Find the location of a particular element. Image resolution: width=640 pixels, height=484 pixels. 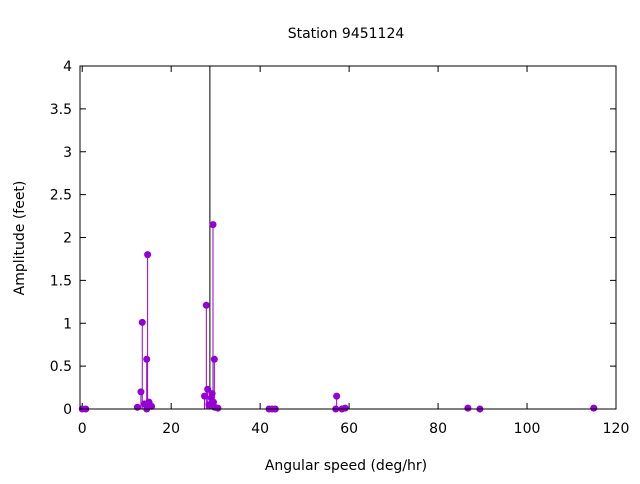

y-tick-label: 1.5 is located at coordinates (61, 281).